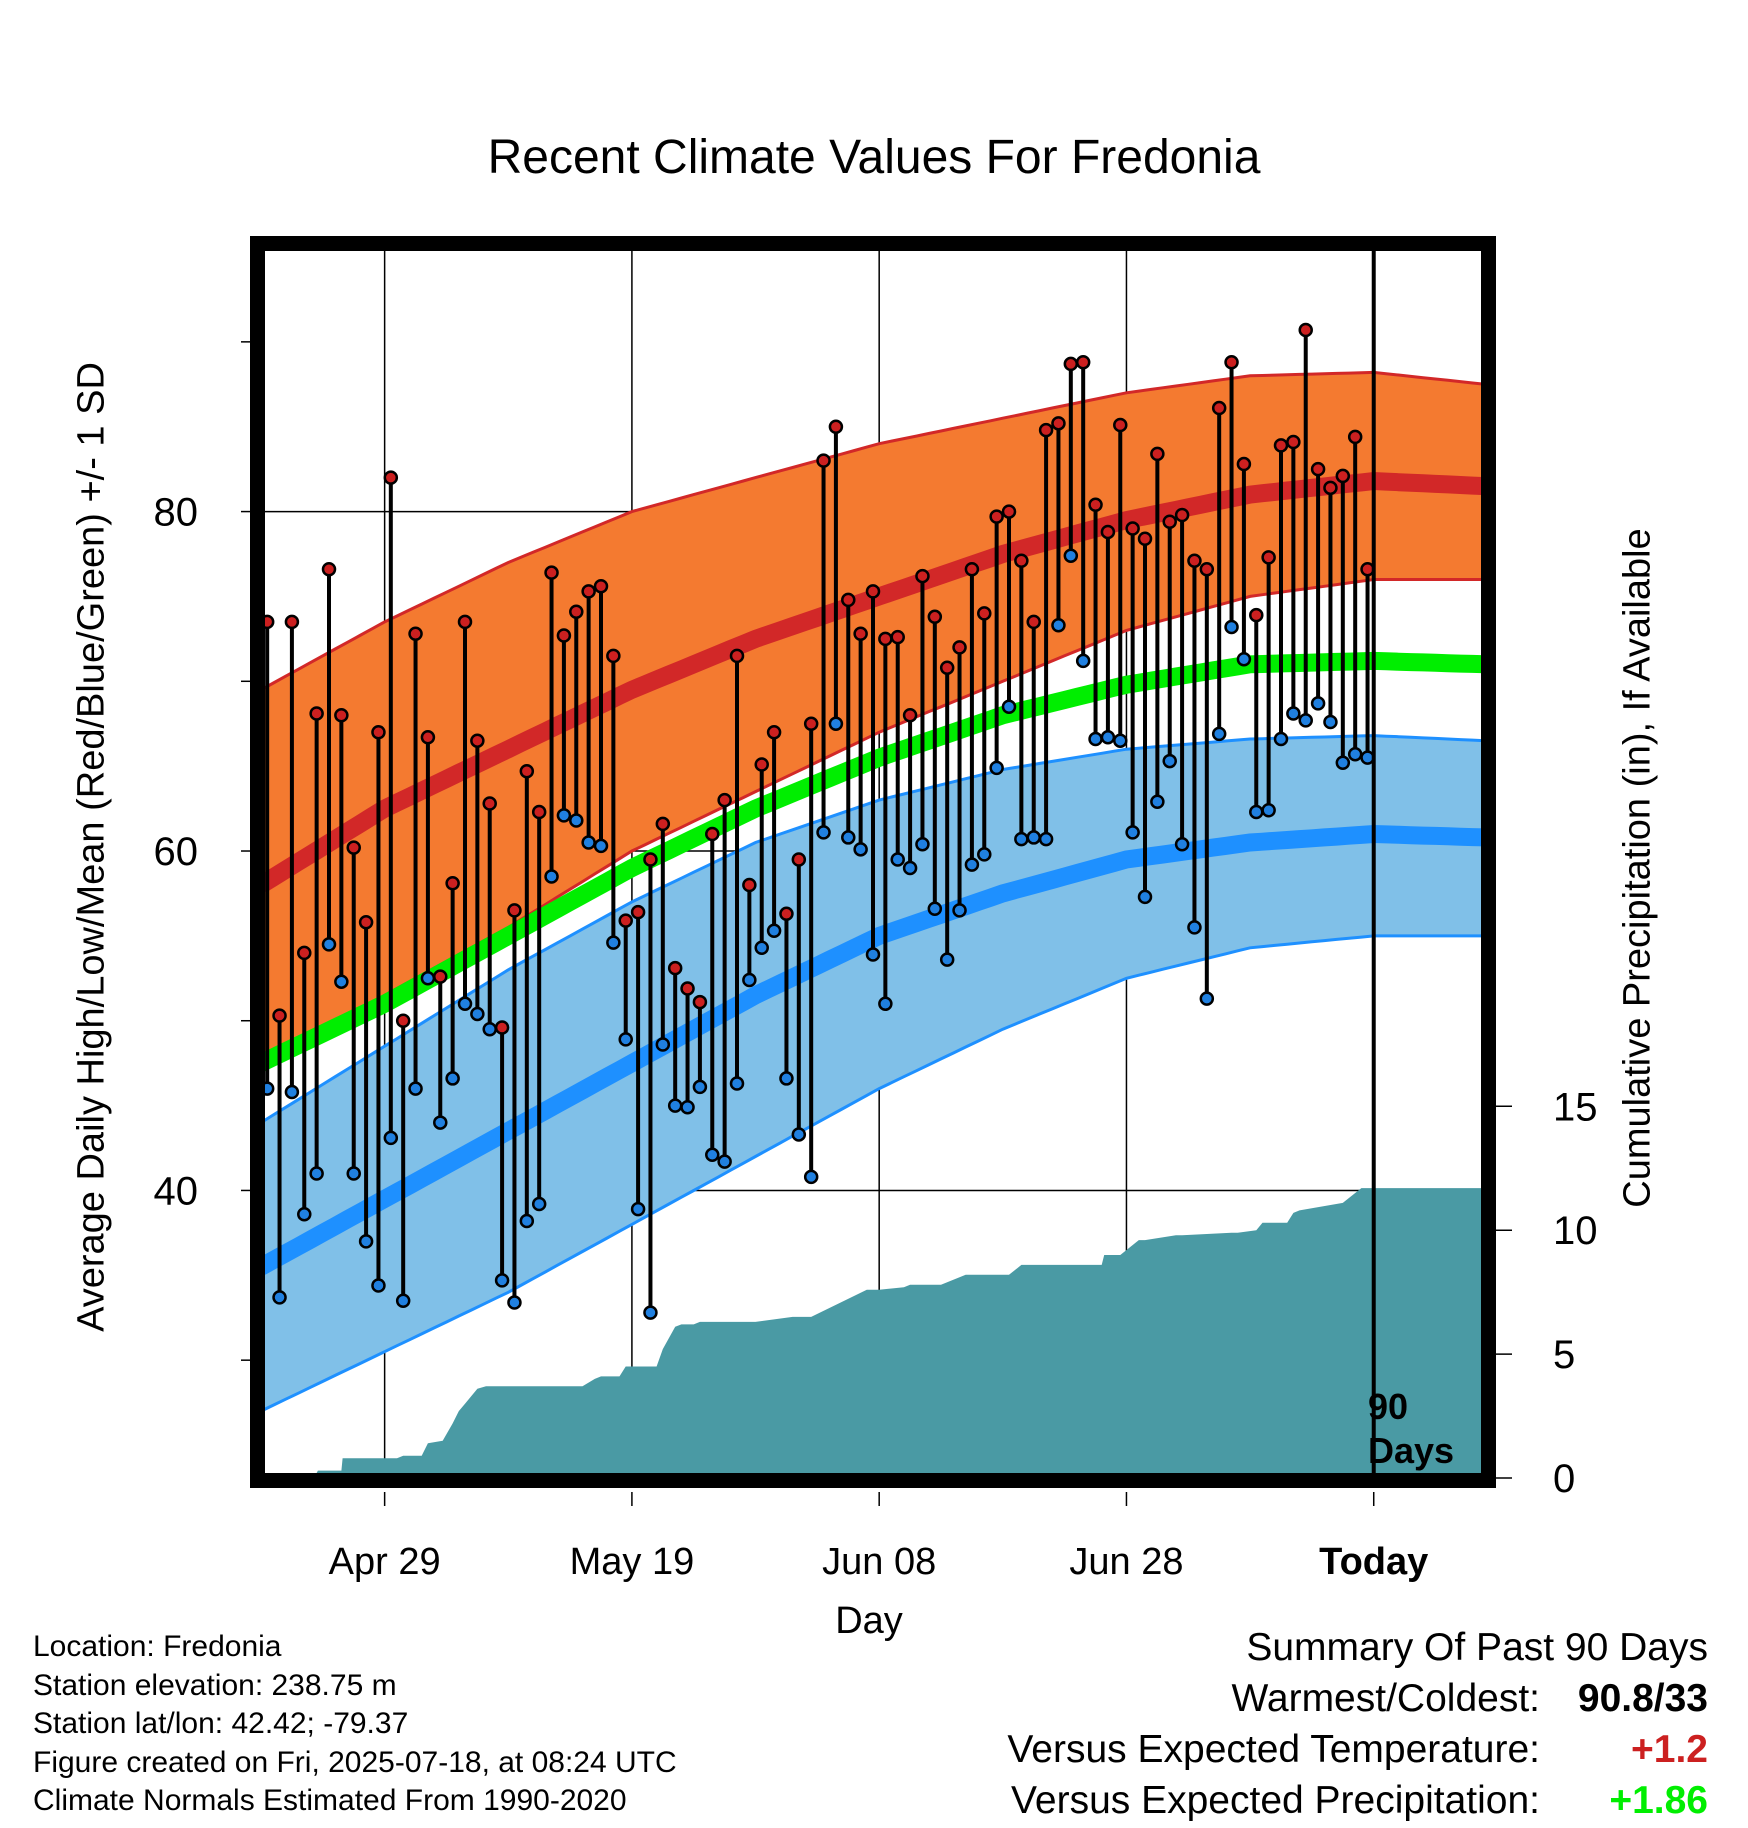  What do you see at coordinates (176, 1191) in the screenshot?
I see `y-left-tick-label: 40` at bounding box center [176, 1191].